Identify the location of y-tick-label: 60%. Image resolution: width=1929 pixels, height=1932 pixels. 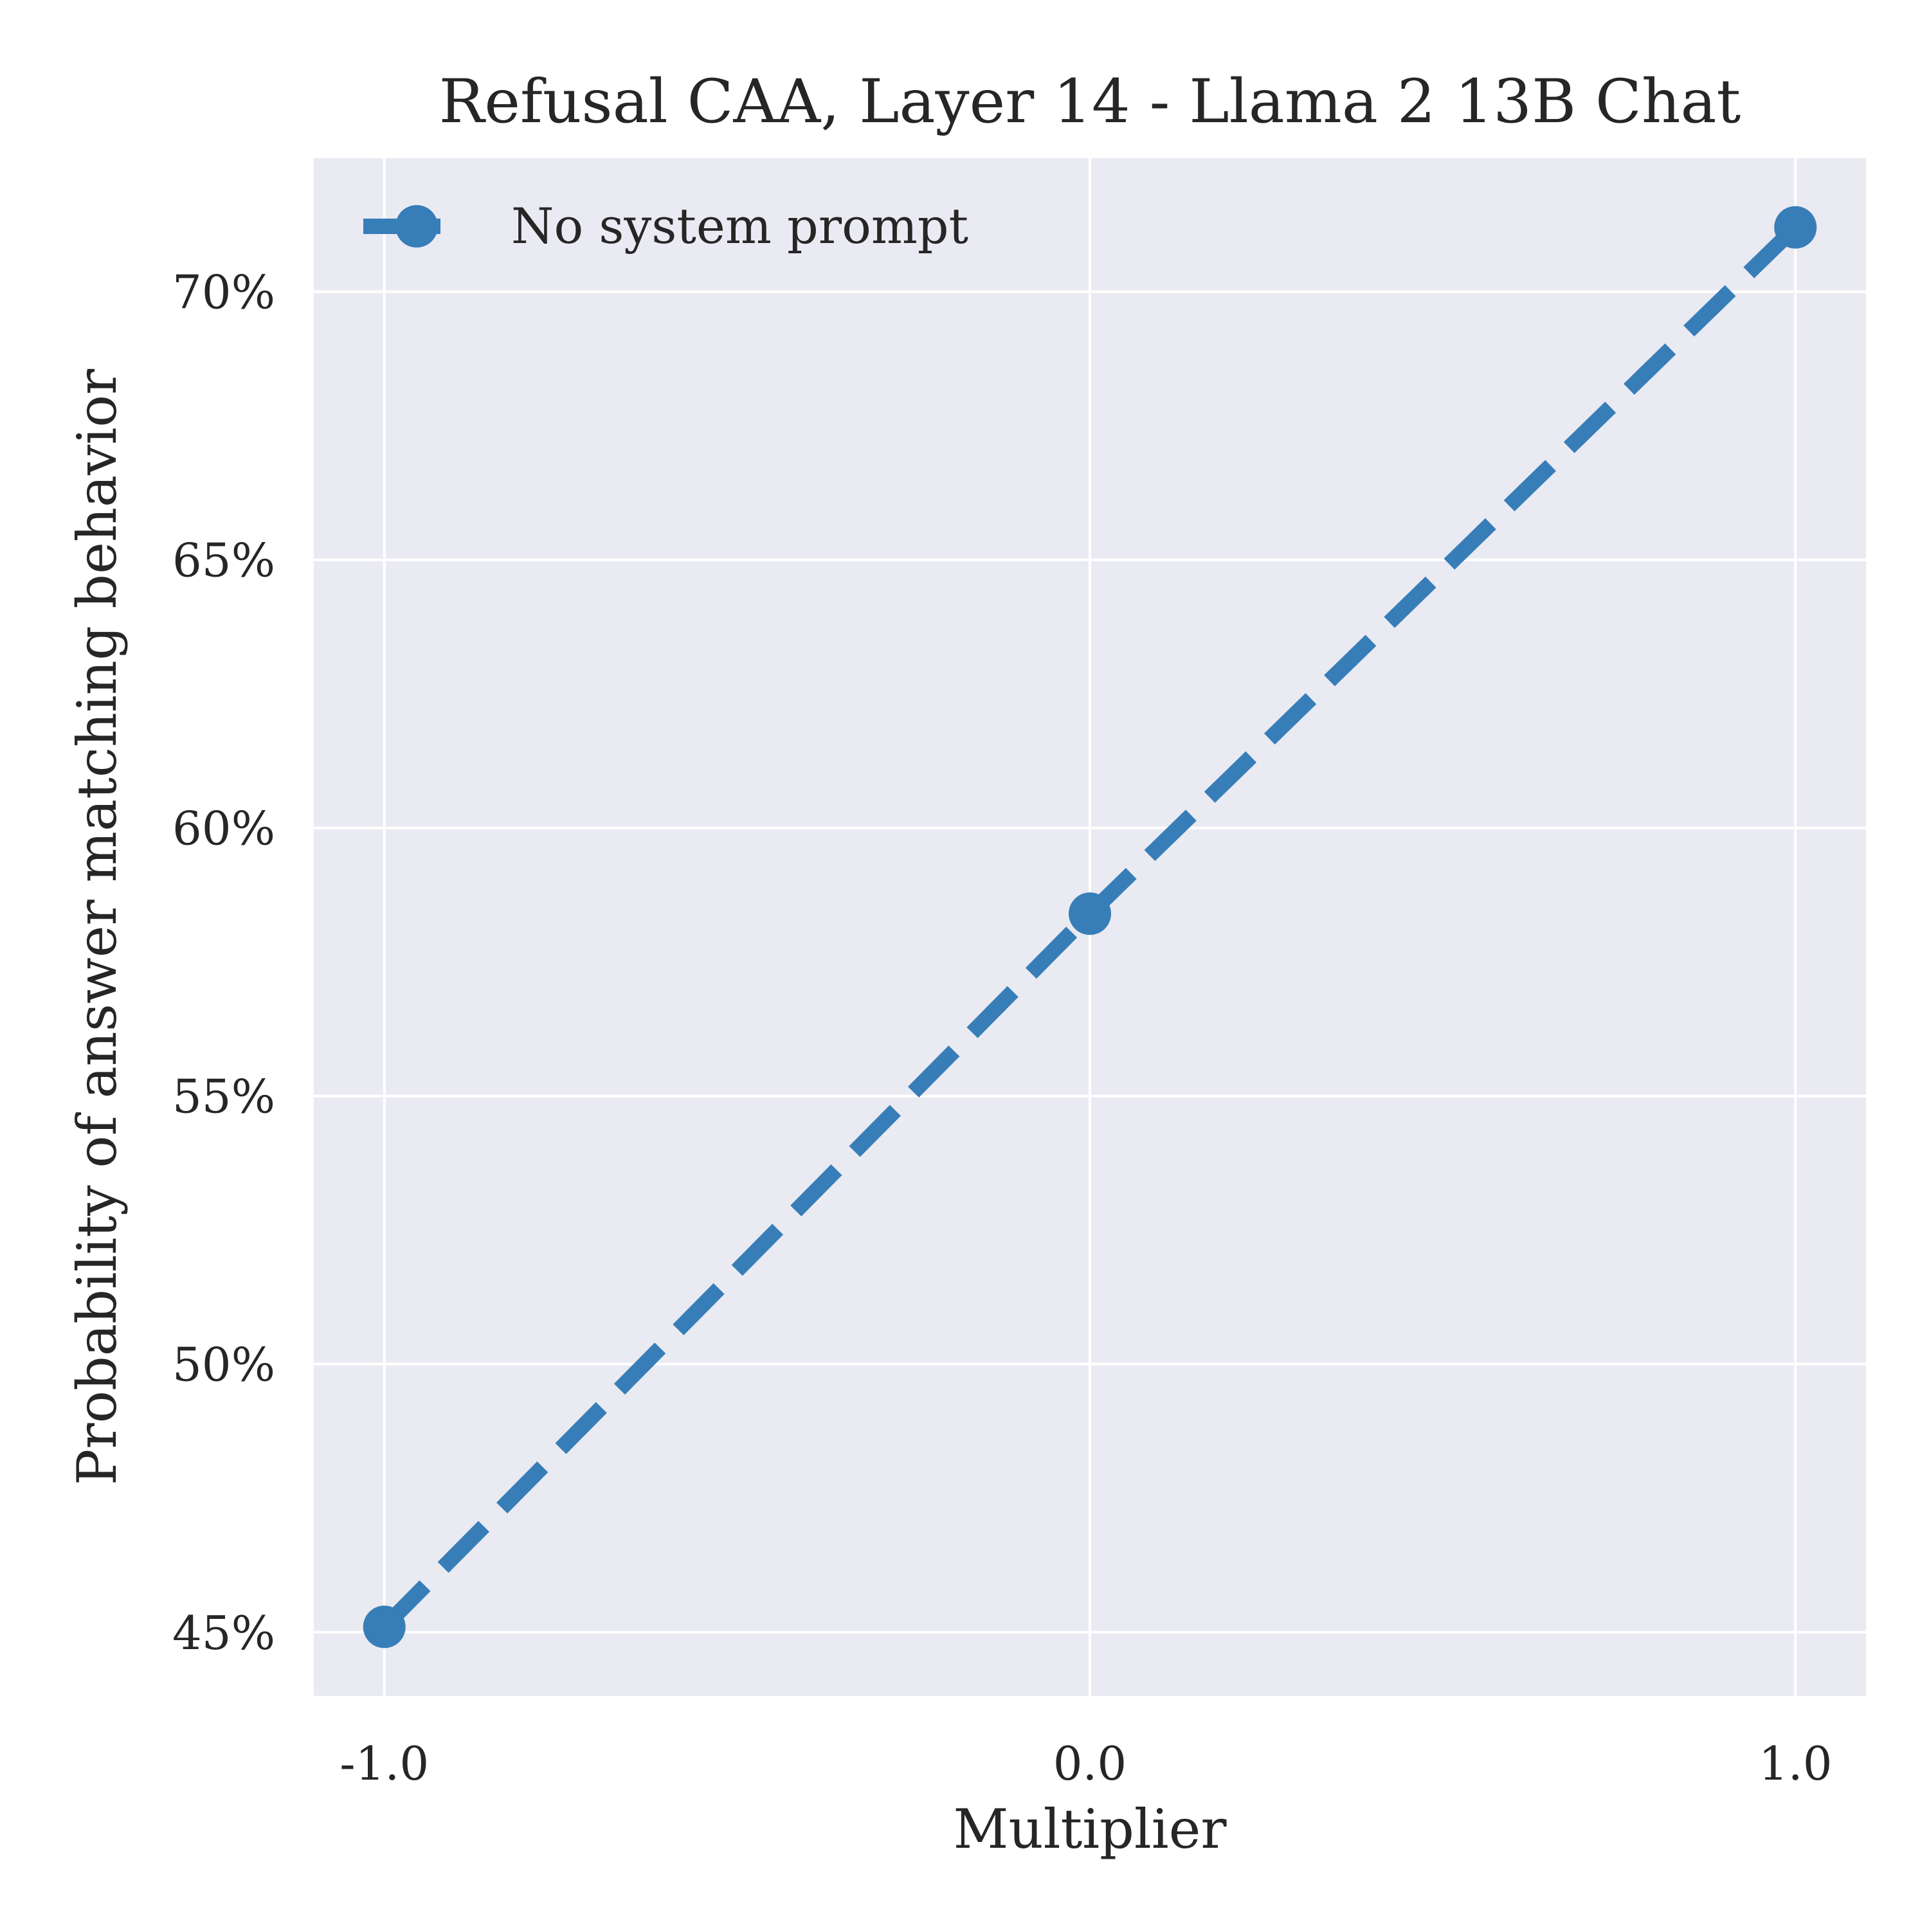
(224, 829).